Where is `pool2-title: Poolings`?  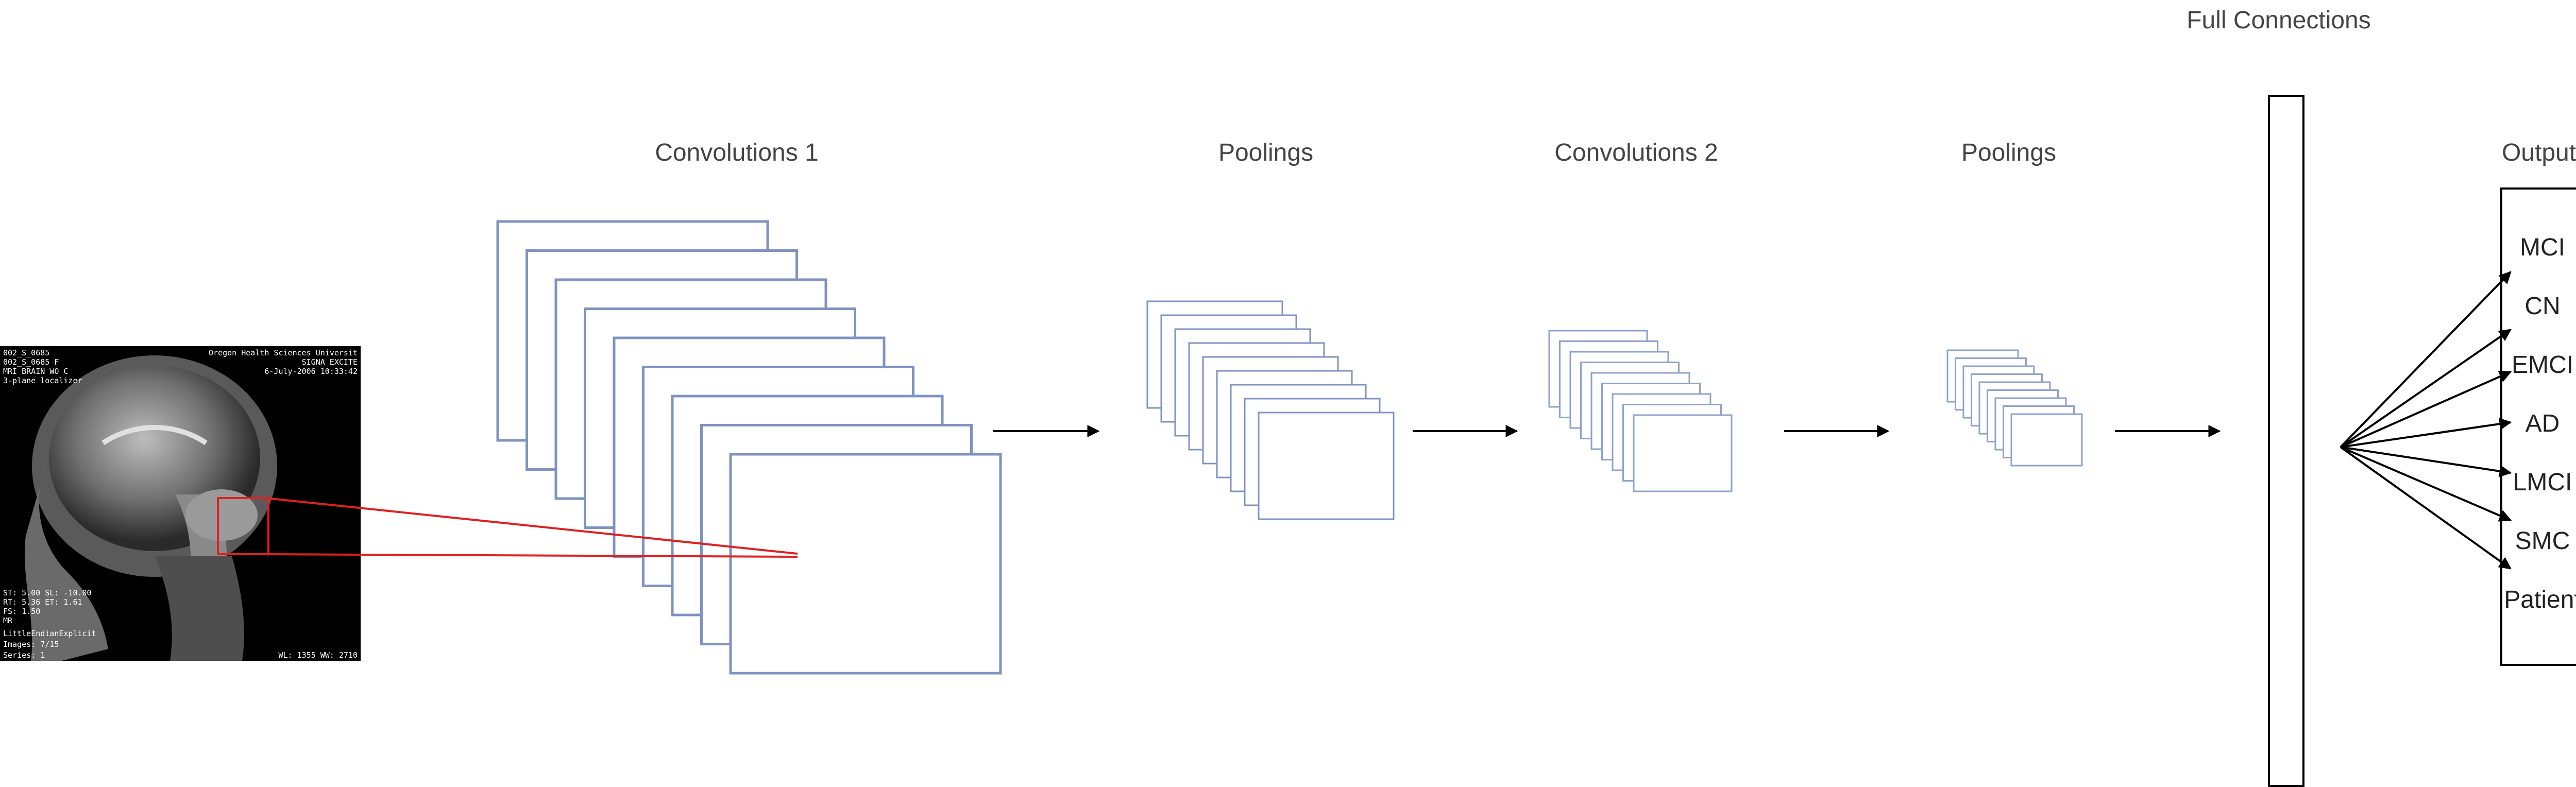 pool2-title: Poolings is located at coordinates (2008, 152).